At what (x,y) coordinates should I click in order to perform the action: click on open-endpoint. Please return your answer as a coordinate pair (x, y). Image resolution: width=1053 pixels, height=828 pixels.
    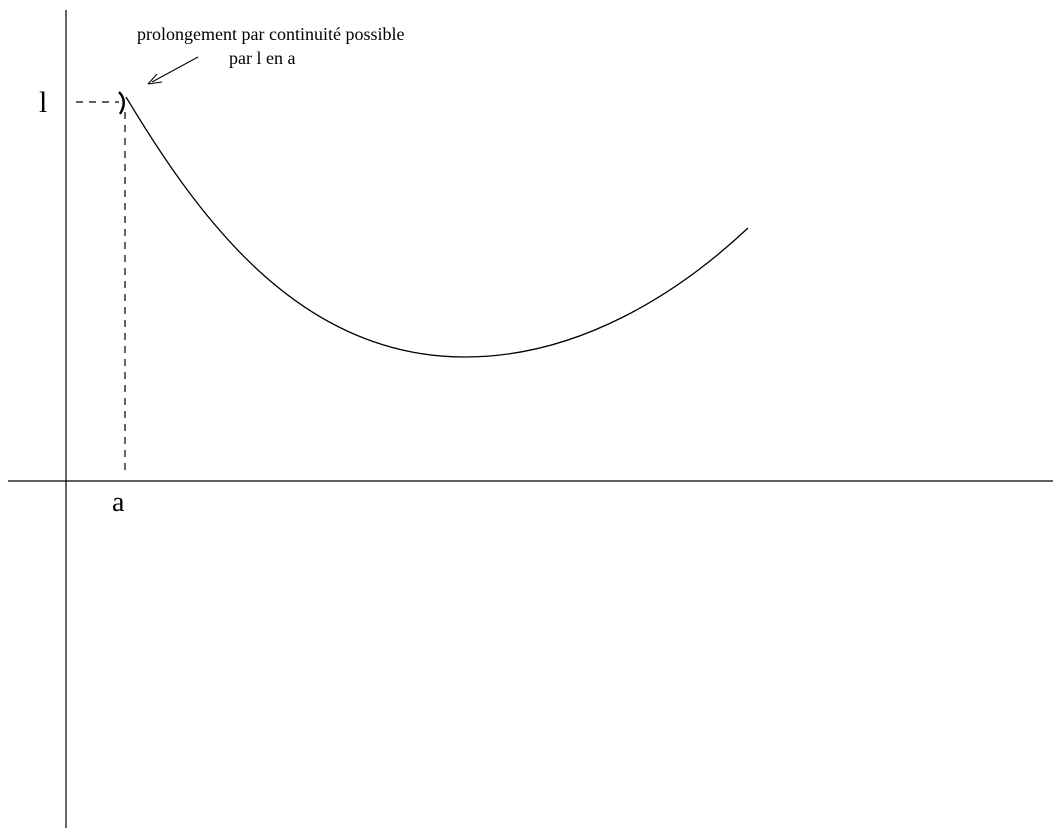
    Looking at the image, I should click on (121, 103).